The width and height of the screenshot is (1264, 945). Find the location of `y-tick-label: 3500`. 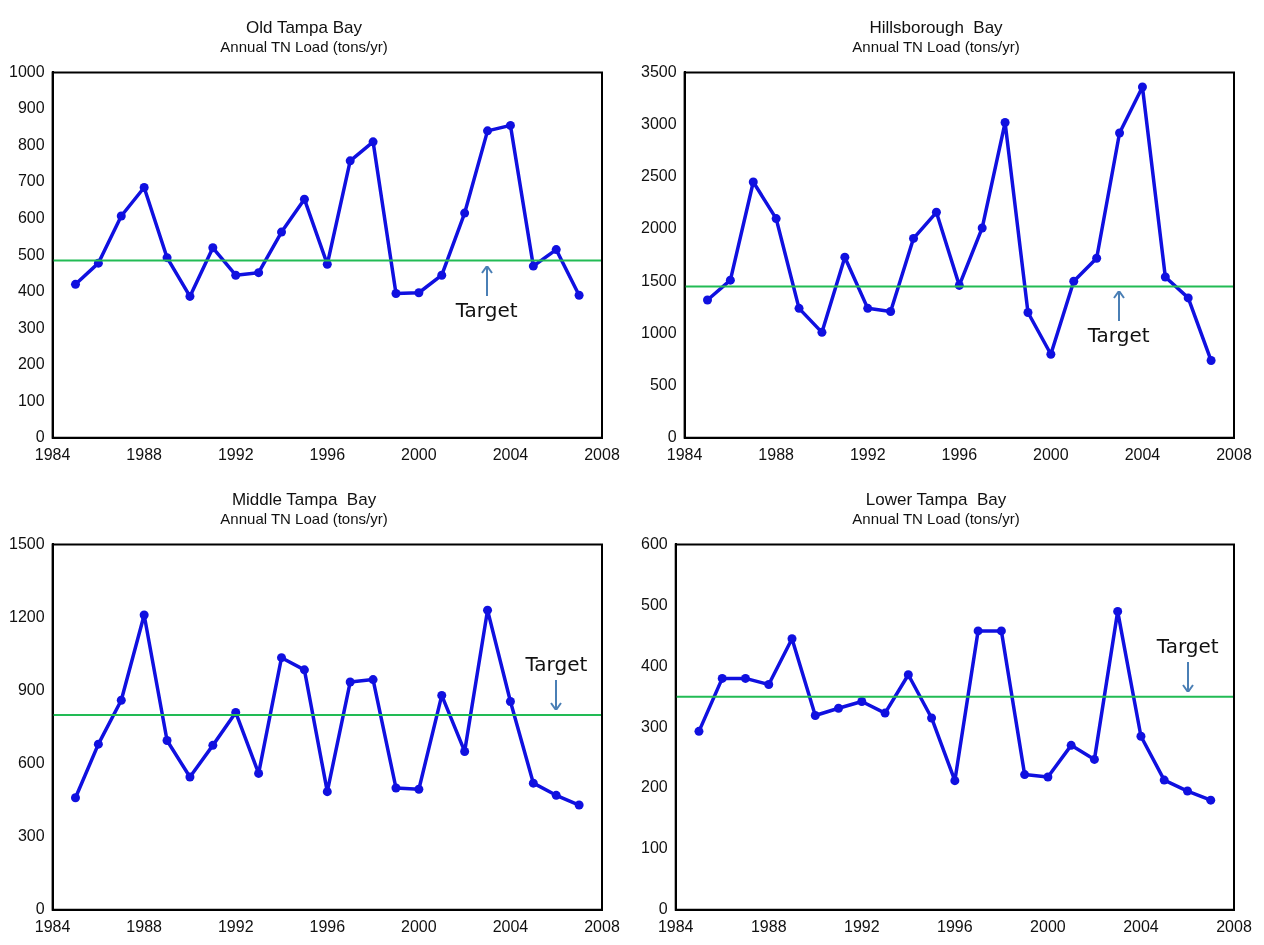

y-tick-label: 3500 is located at coordinates (659, 71).